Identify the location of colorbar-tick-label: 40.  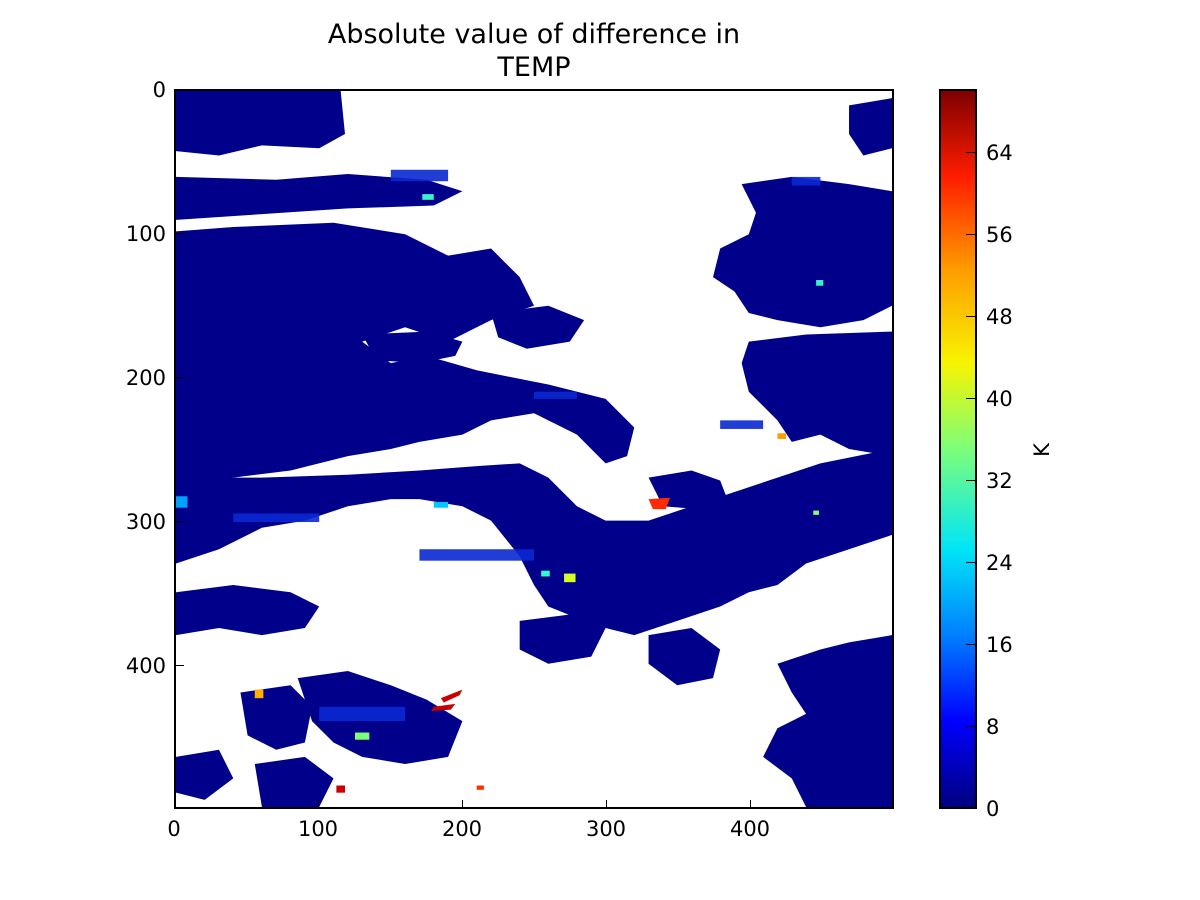
(999, 399).